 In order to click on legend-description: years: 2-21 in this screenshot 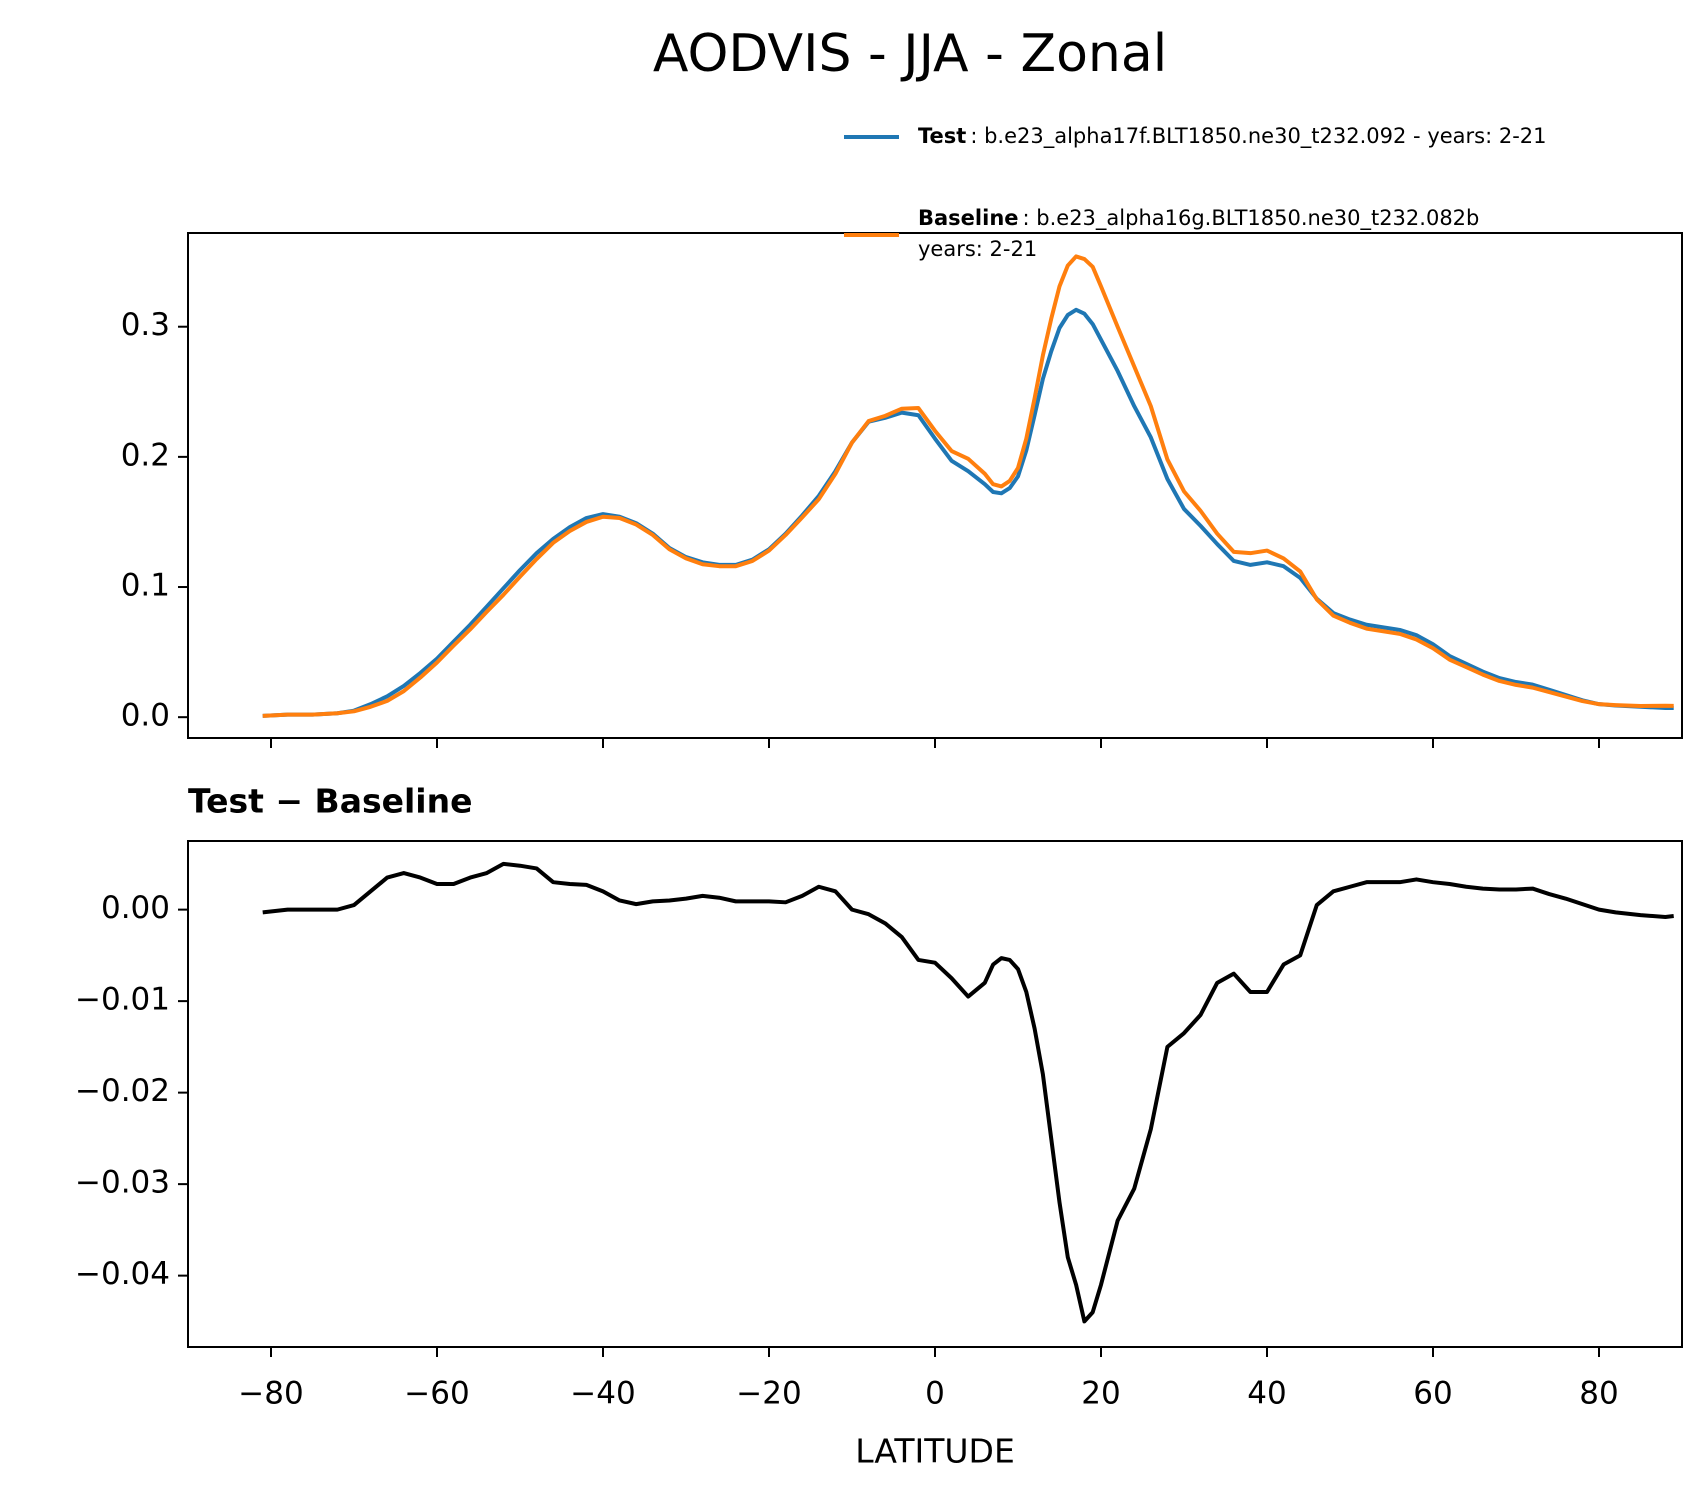, I will do `click(977, 249)`.